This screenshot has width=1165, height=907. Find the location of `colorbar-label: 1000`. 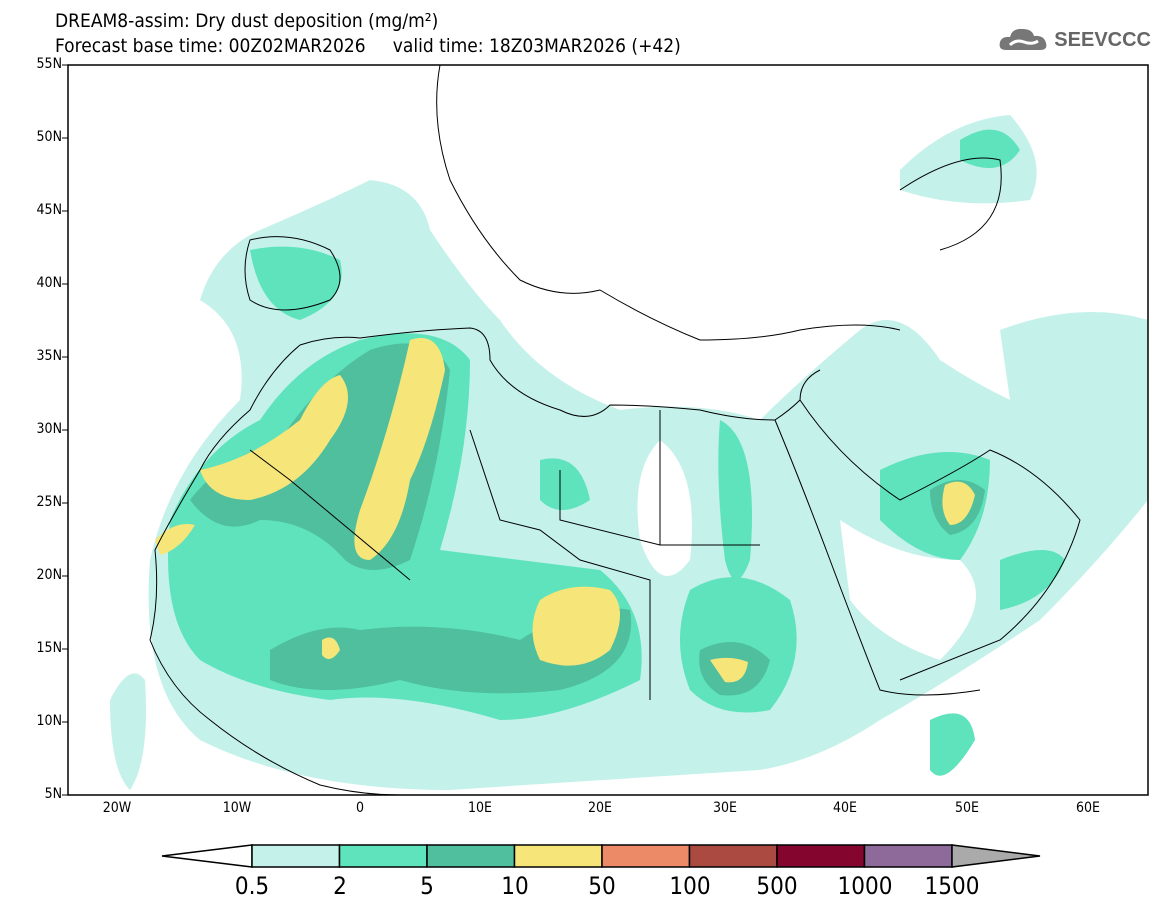

colorbar-label: 1000 is located at coordinates (865, 886).